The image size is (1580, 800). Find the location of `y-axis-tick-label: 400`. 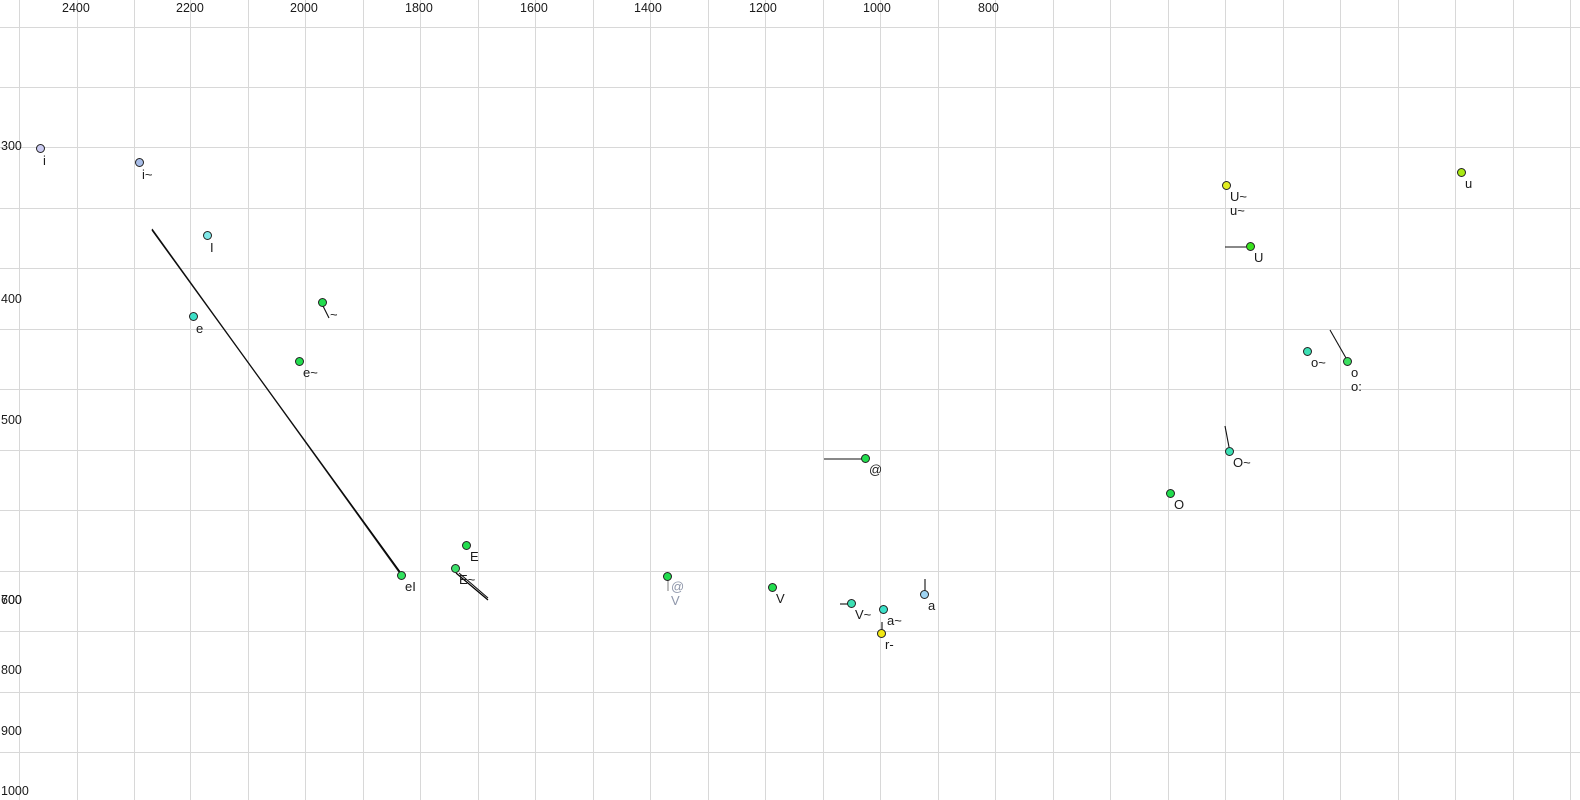

y-axis-tick-label: 400 is located at coordinates (11, 299).